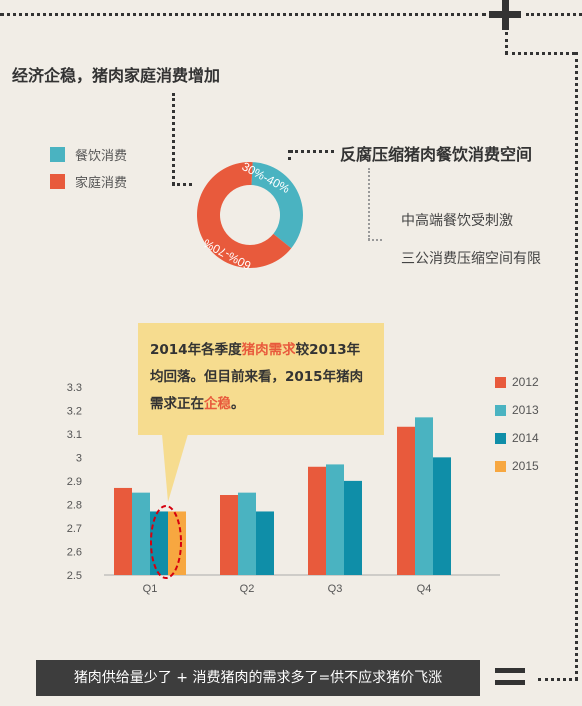  What do you see at coordinates (257, 377) in the screenshot?
I see `callout-text-2: 较2013年均回落。但目前来看，2015年猪肉需求正在` at bounding box center [257, 377].